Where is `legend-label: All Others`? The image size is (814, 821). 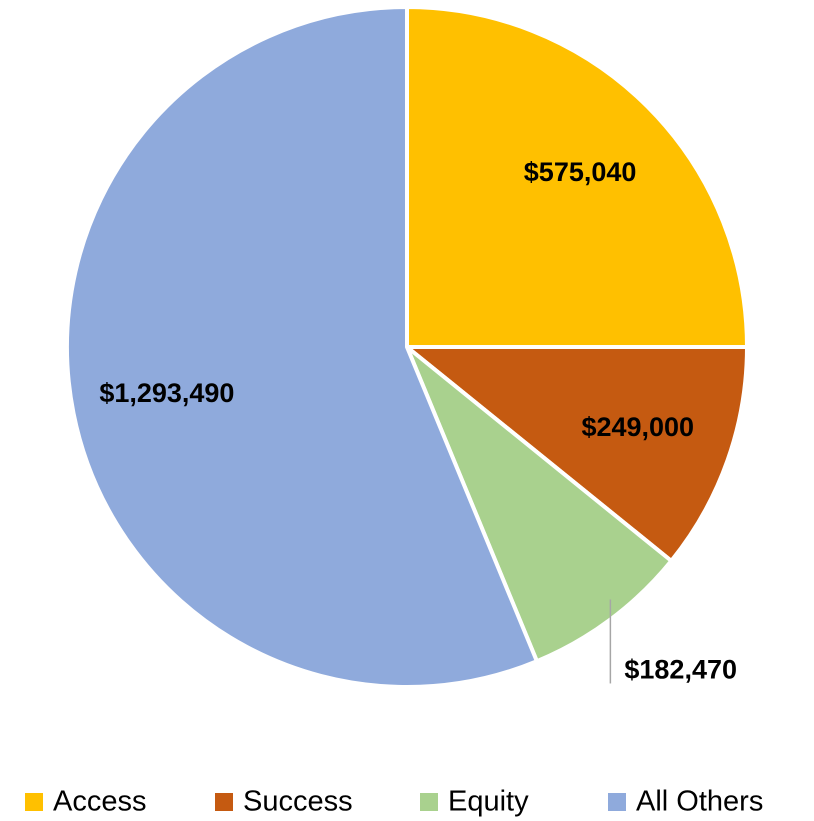 legend-label: All Others is located at coordinates (699, 802).